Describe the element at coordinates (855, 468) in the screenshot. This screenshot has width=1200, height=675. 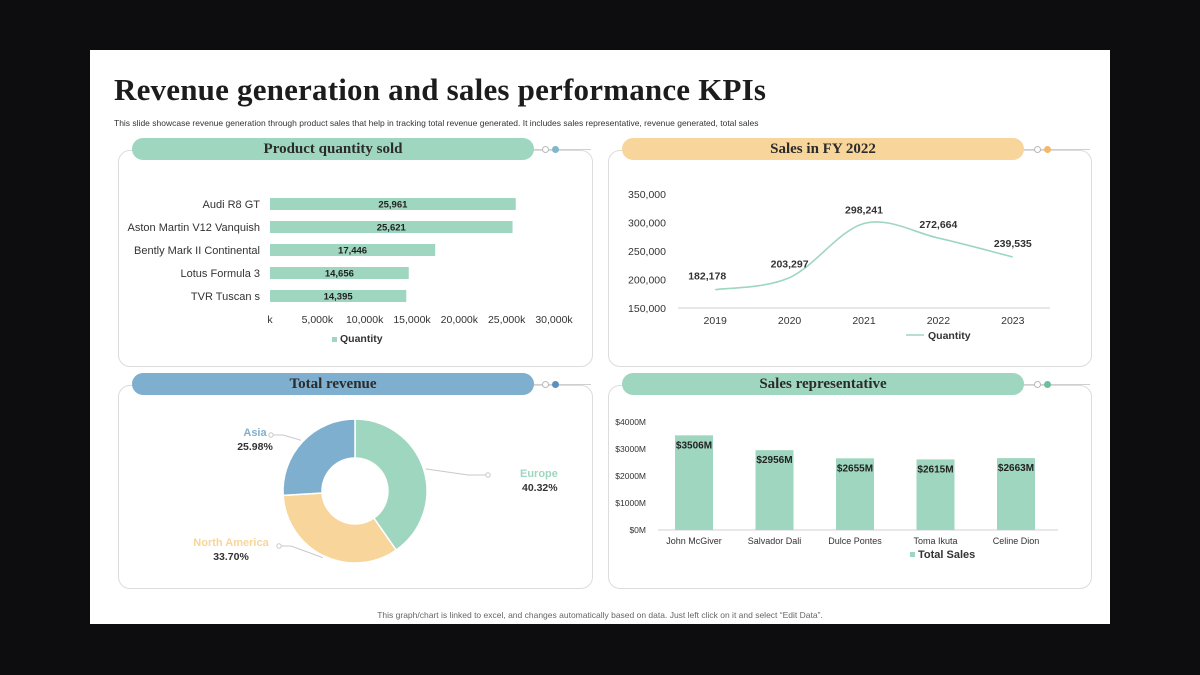
I see `rep-value-label: $2655M` at that location.